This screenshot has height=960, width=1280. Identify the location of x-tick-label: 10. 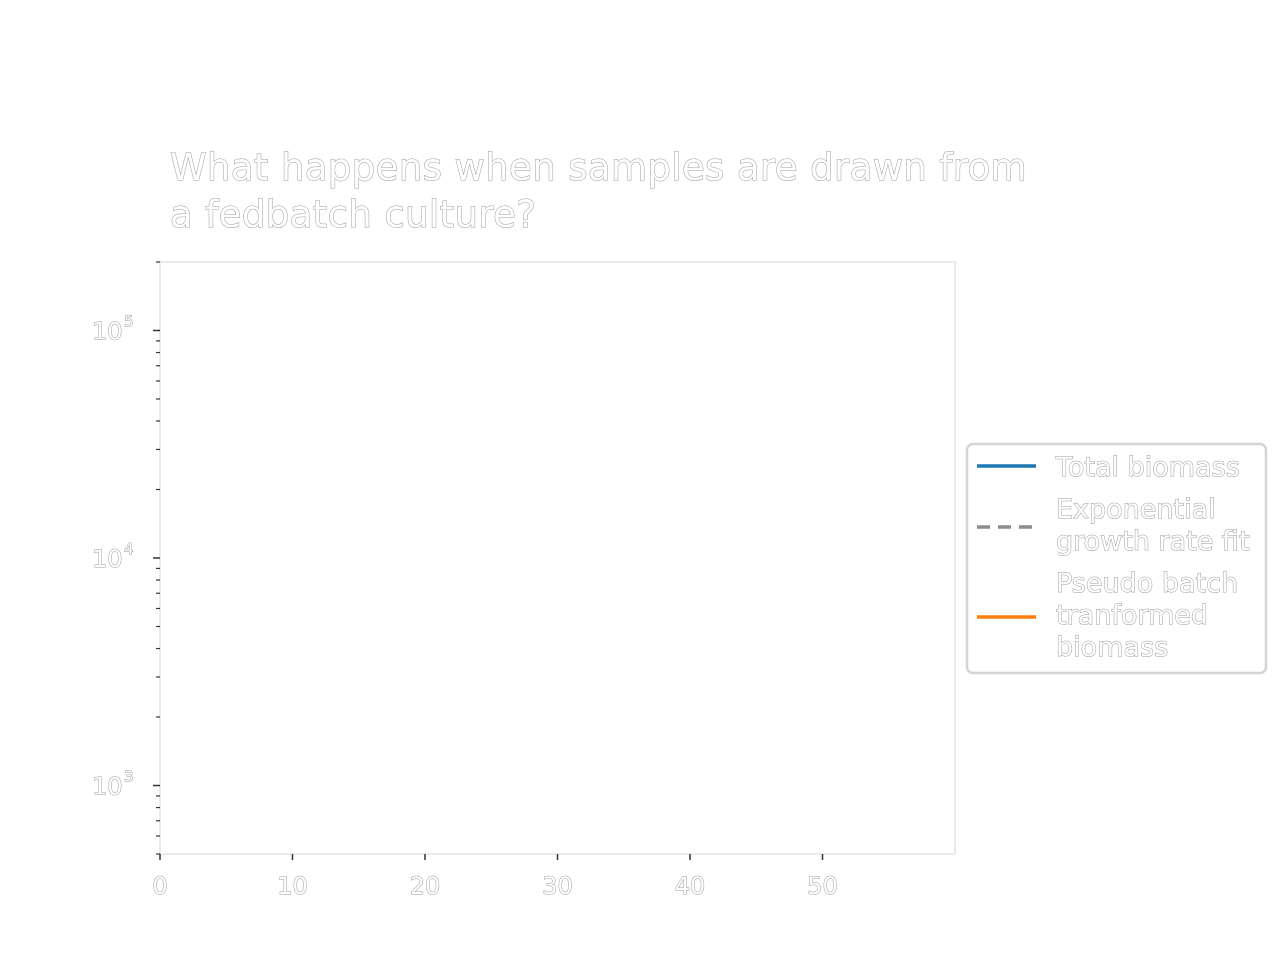
(292, 886).